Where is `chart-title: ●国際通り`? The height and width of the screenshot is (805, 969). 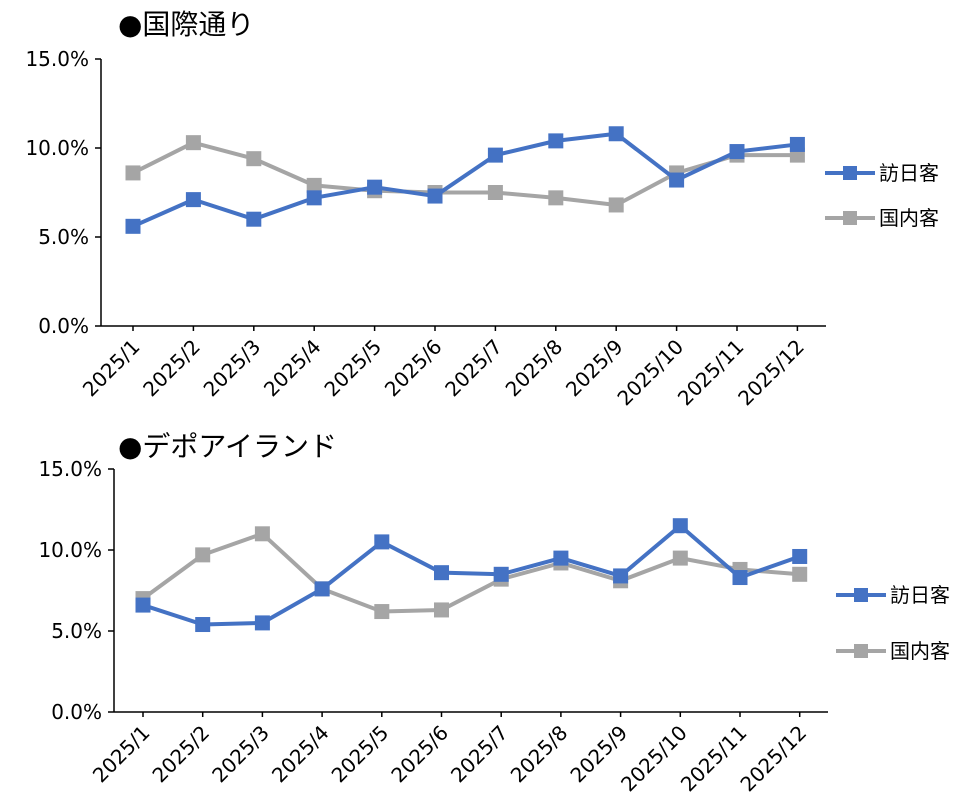 chart-title: ●国際通り is located at coordinates (186, 24).